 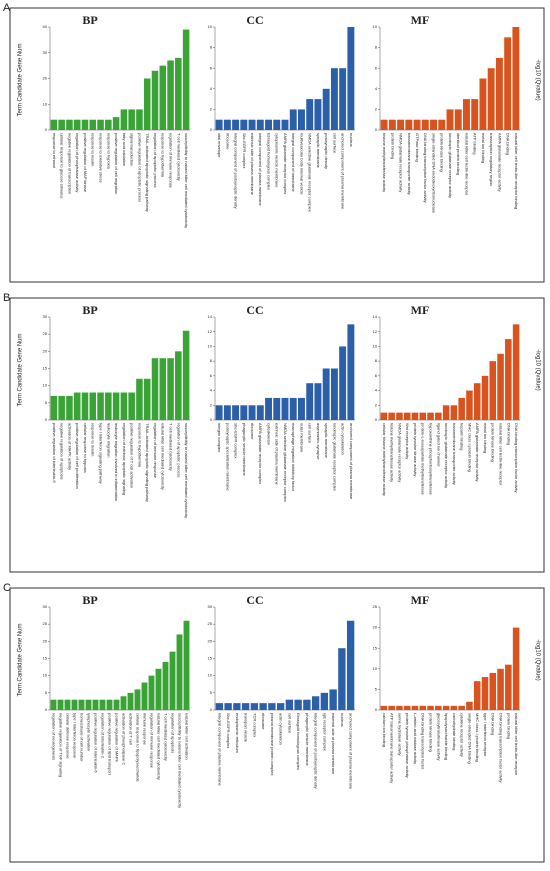 What do you see at coordinates (333, 744) in the screenshot?
I see `x-tick-label: external side of plasma membrane` at bounding box center [333, 744].